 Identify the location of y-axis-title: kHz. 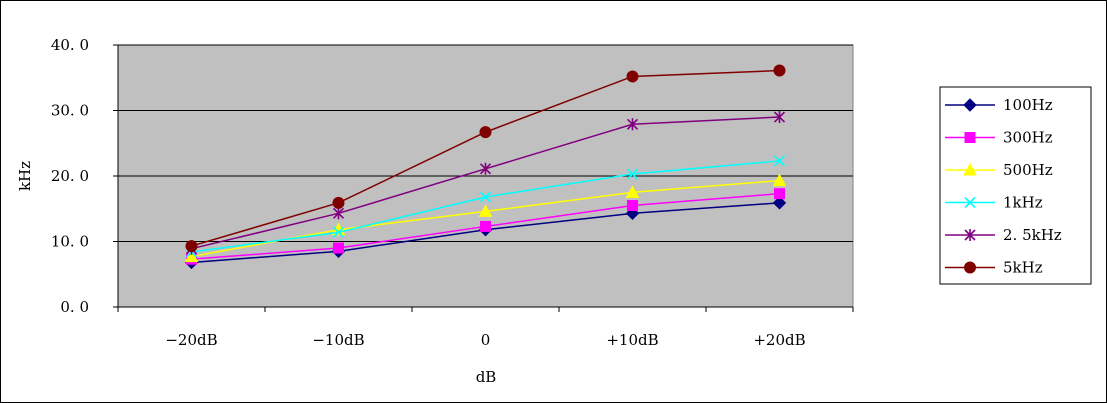
(25, 176).